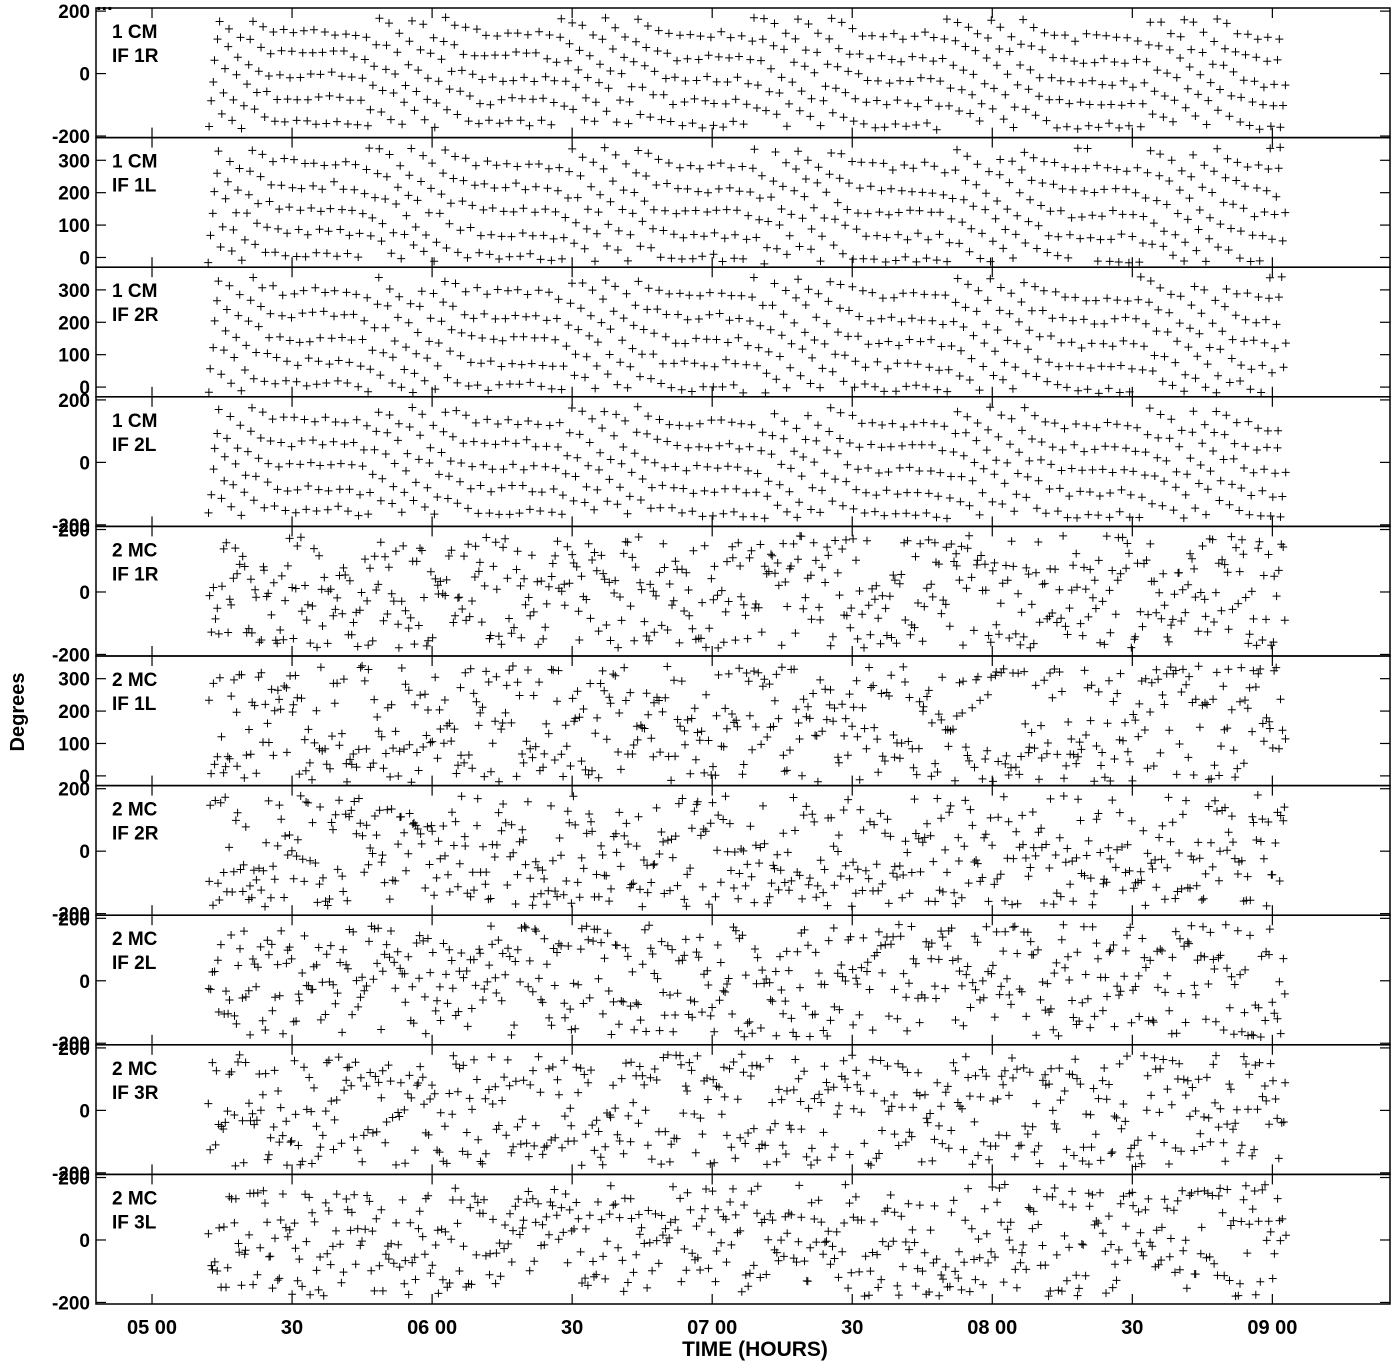 The height and width of the screenshot is (1361, 1399). I want to click on y-tick-label: 0, so click(84, 75).